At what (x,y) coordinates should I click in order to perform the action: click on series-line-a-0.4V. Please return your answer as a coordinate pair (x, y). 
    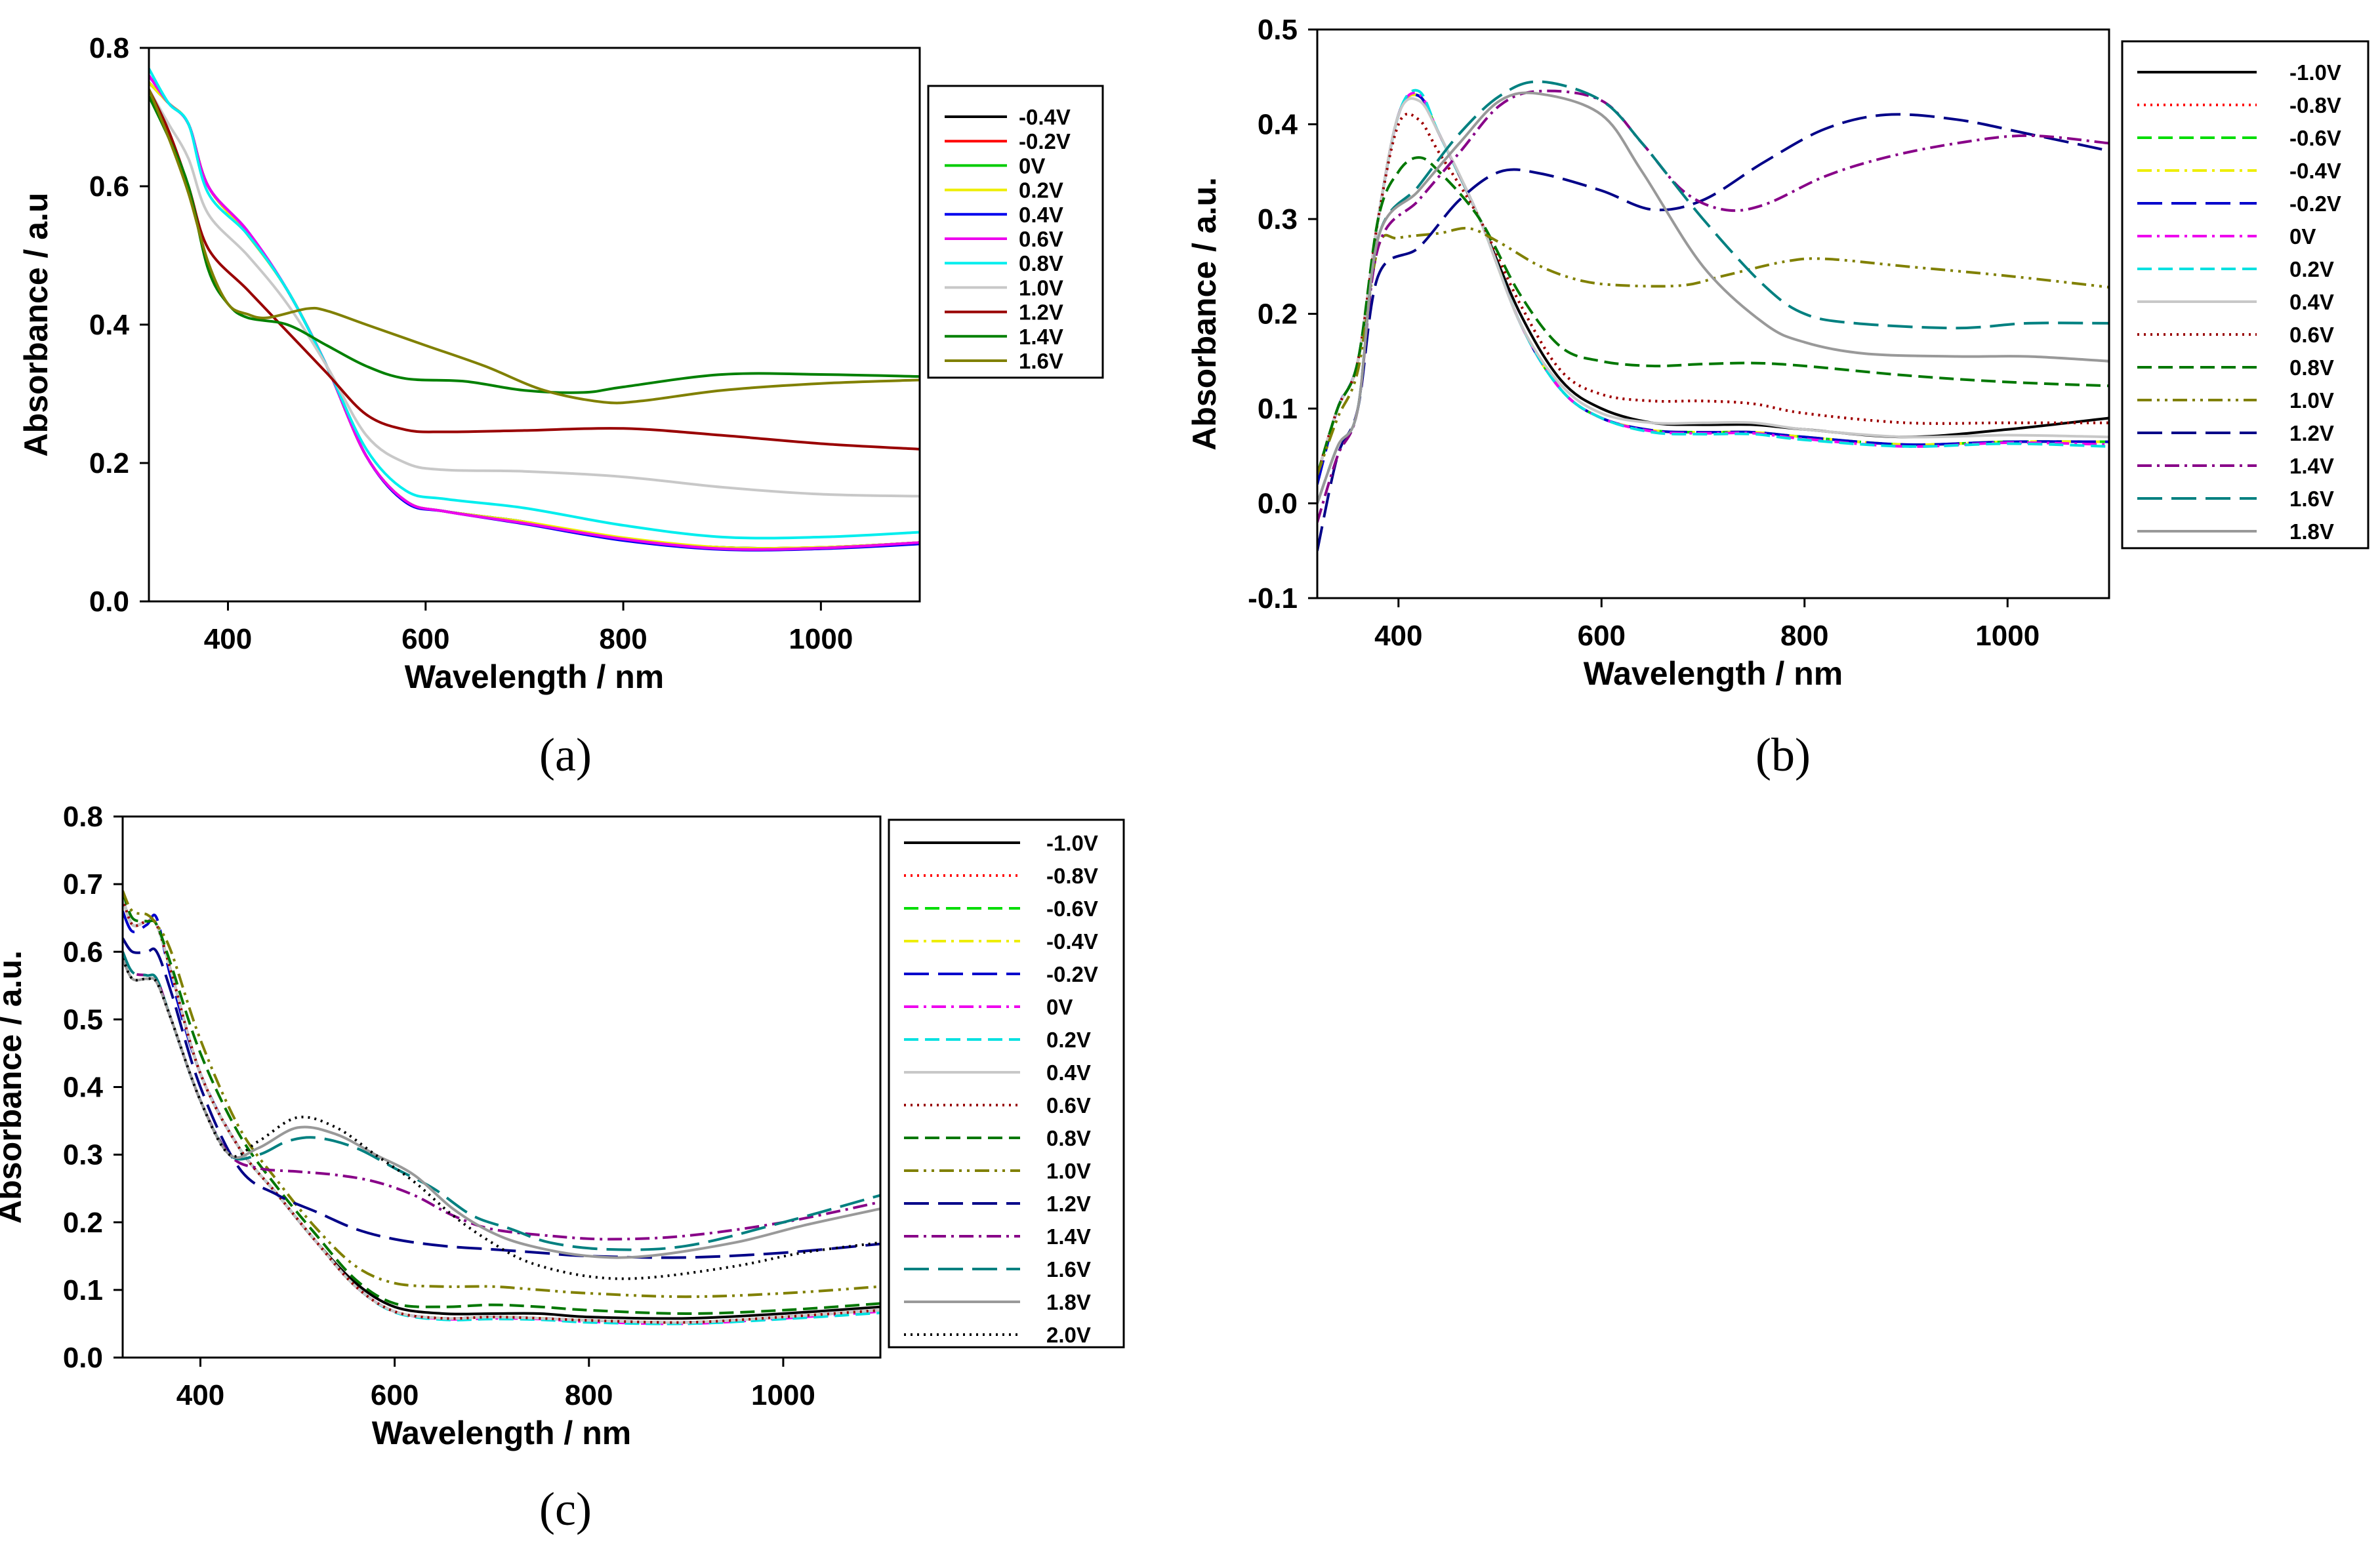
    Looking at the image, I should click on (534, 314).